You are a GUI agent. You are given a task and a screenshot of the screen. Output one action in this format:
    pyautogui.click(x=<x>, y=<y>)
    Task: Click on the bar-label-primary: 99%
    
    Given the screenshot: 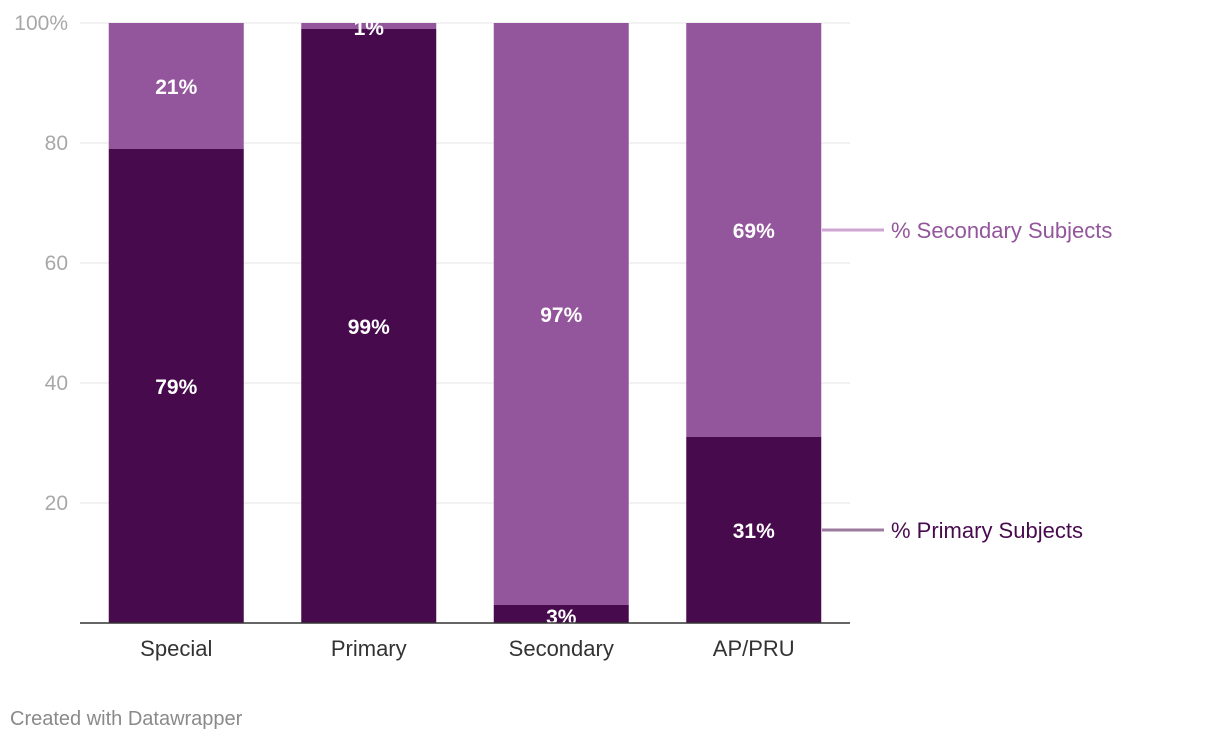 What is the action you would take?
    pyautogui.click(x=369, y=327)
    